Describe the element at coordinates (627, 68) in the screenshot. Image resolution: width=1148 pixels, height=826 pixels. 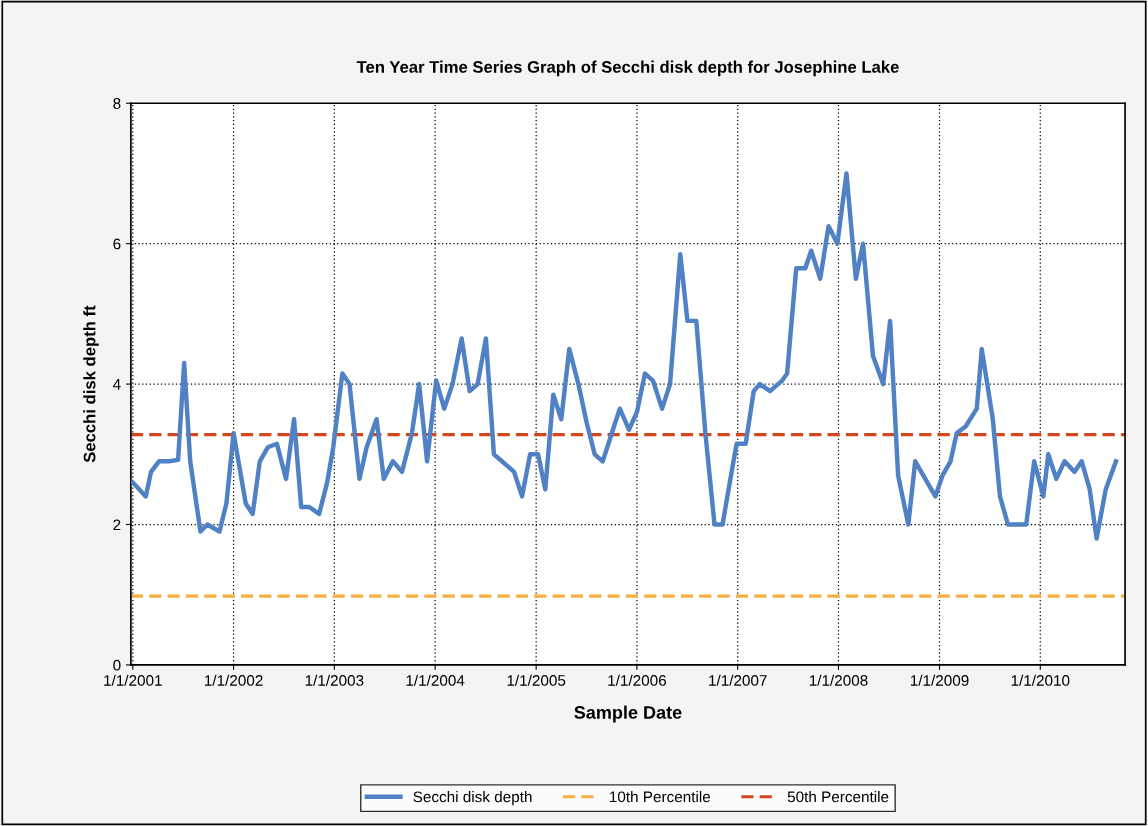
I see `chart-title: Ten Year Time Series Graph of Secchi disk depth for Josephine Lake` at that location.